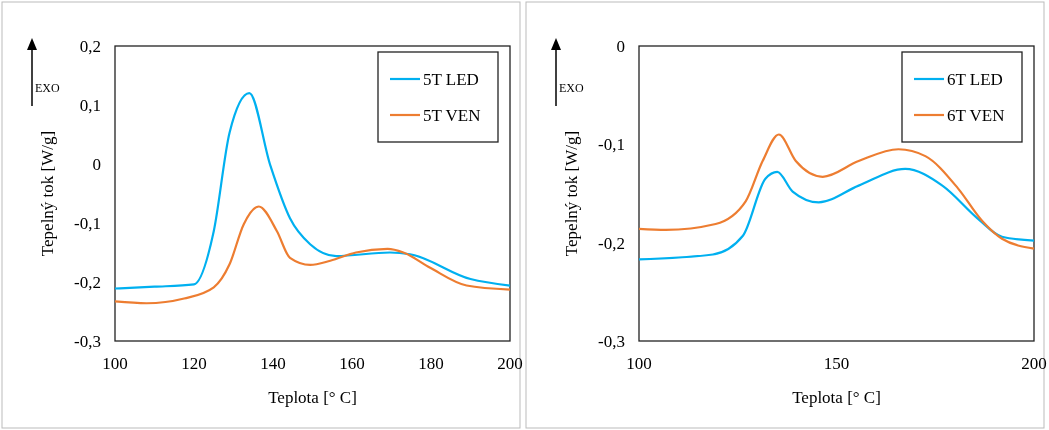 Image resolution: width=1049 pixels, height=430 pixels. I want to click on x-tick-label: 150, so click(836, 363).